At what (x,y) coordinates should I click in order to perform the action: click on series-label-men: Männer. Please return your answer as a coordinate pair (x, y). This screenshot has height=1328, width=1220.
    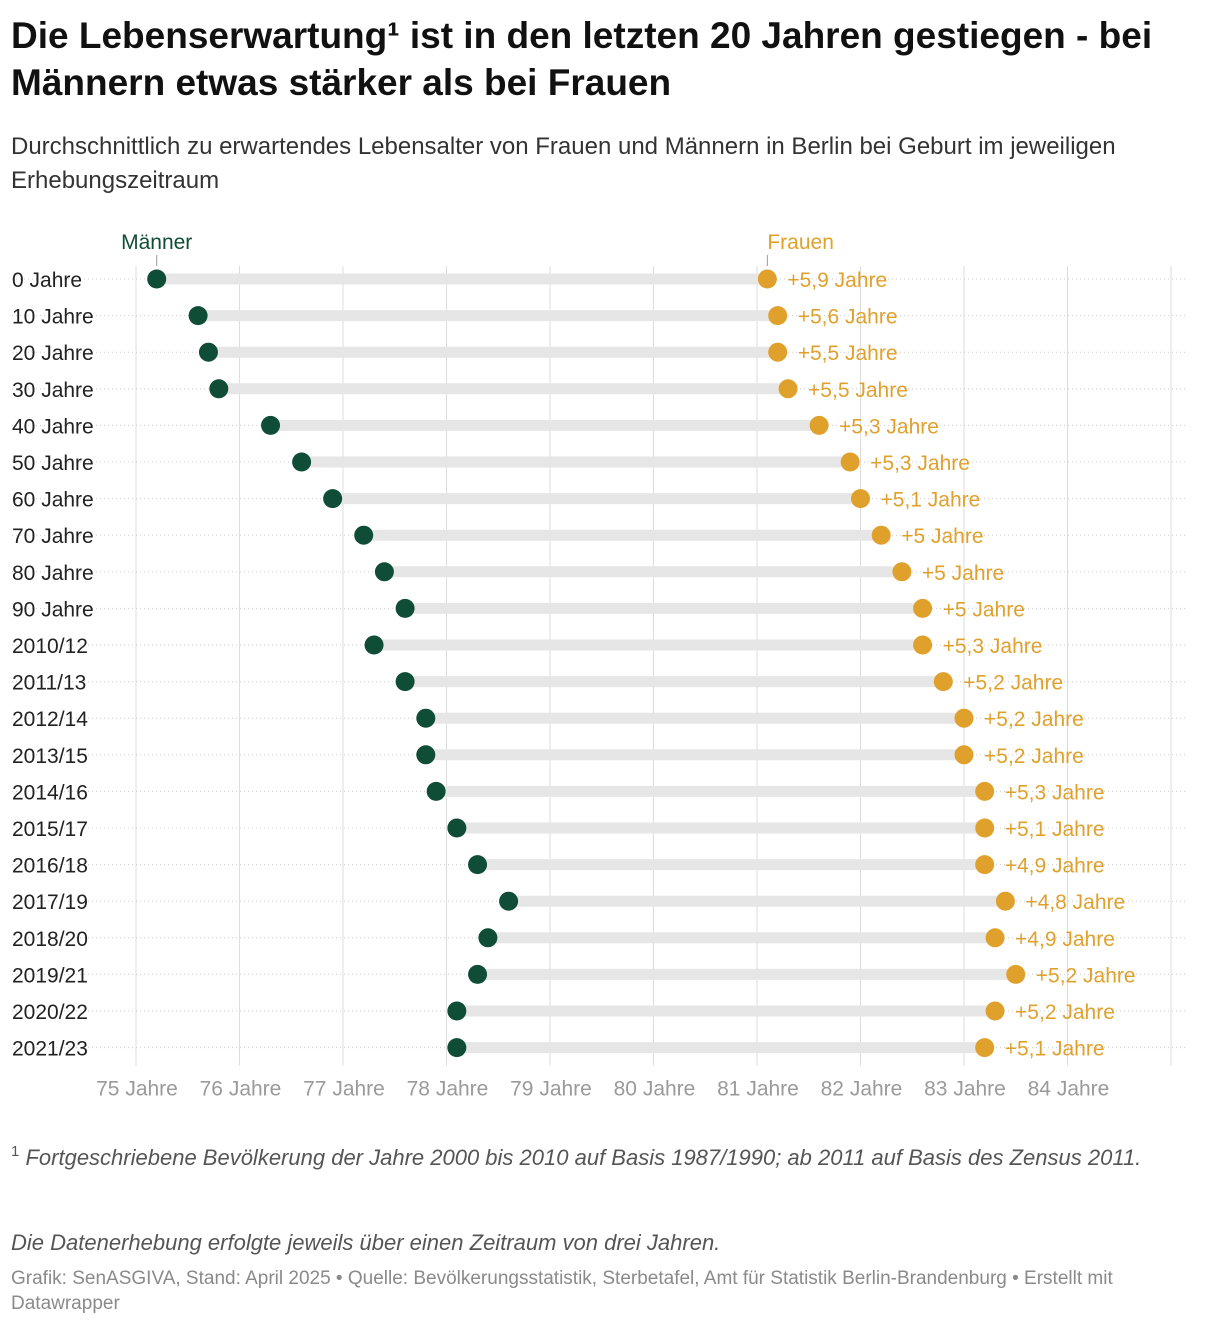
    Looking at the image, I should click on (156, 242).